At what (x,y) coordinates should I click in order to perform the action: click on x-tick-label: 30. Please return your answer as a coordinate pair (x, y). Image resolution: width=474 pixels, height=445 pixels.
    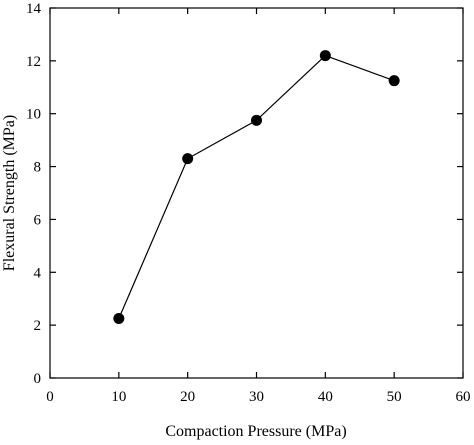
    Looking at the image, I should click on (256, 397).